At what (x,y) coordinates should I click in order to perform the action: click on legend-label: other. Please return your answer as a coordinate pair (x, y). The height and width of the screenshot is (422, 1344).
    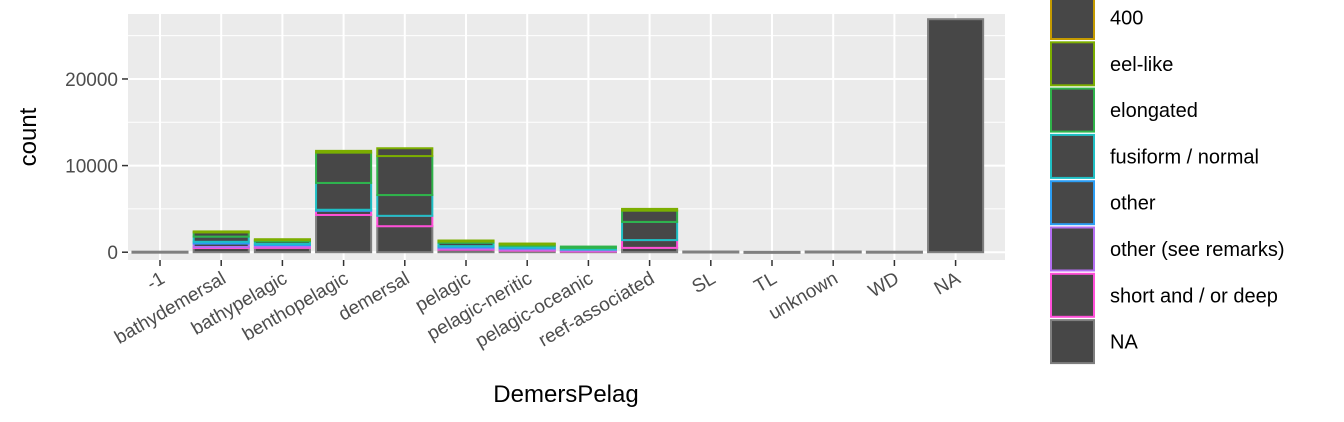
    Looking at the image, I should click on (1133, 204).